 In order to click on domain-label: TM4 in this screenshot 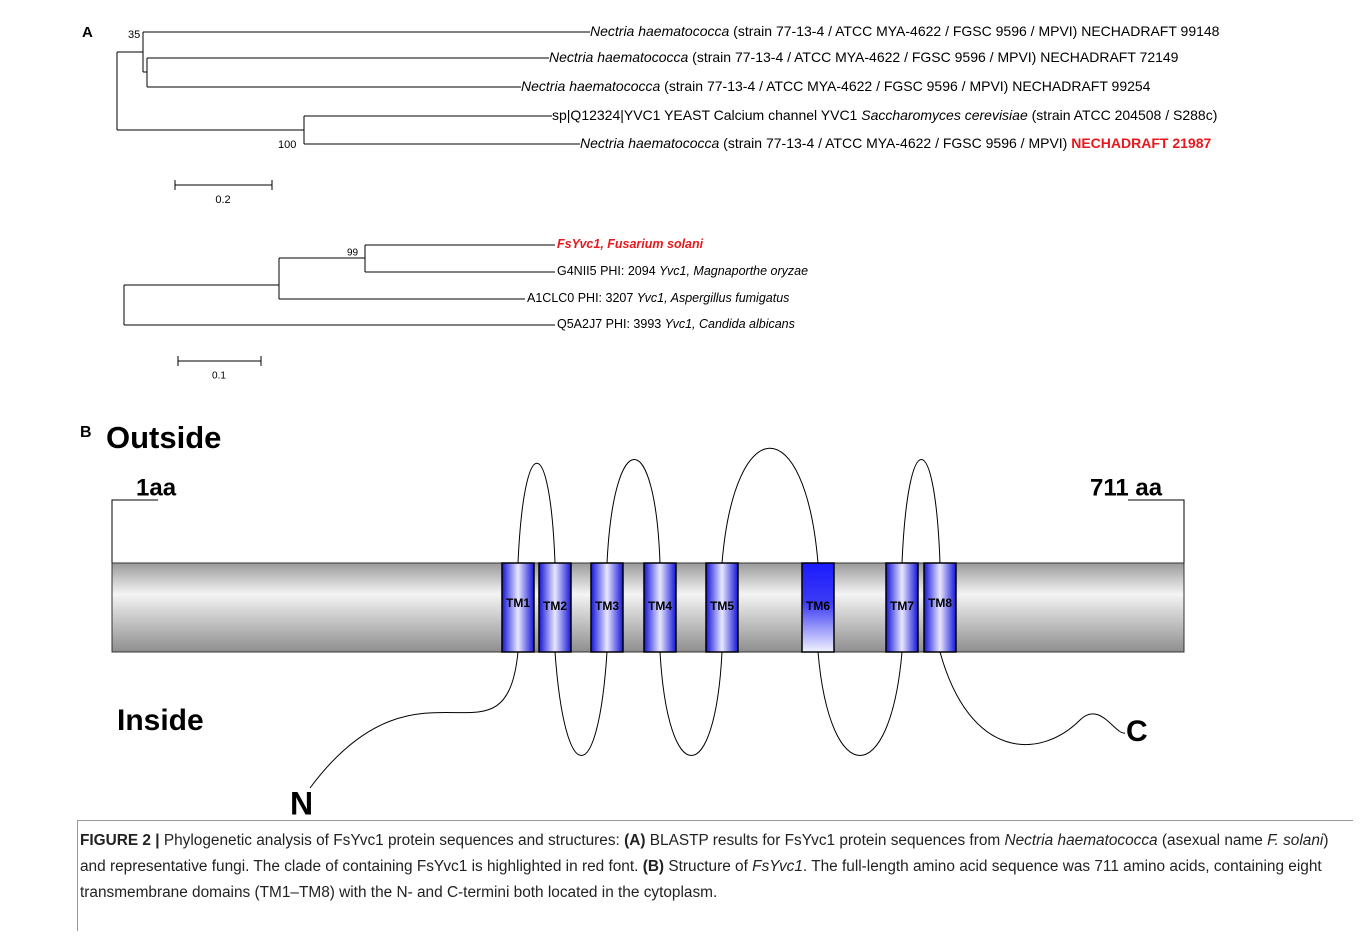, I will do `click(660, 606)`.